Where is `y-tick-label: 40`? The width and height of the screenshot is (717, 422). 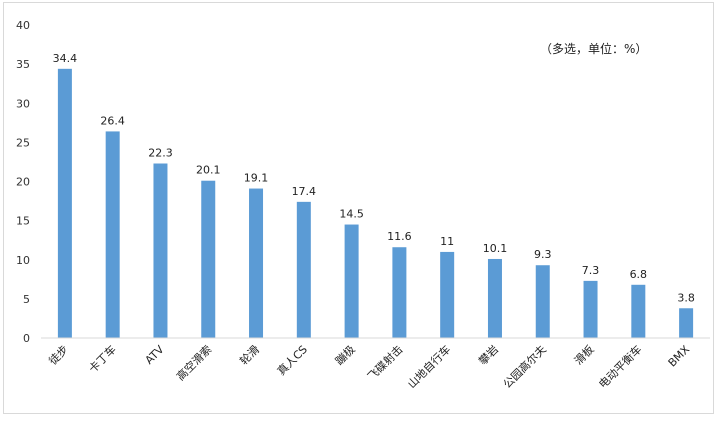 y-tick-label: 40 is located at coordinates (23, 25).